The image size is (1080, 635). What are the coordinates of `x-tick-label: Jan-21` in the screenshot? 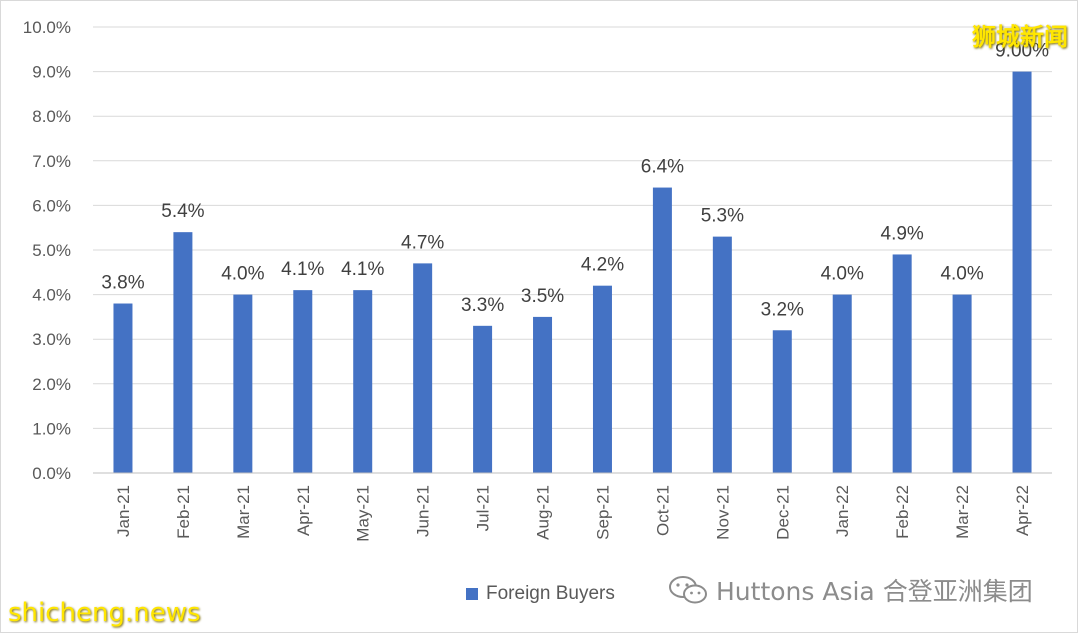 It's located at (123, 511).